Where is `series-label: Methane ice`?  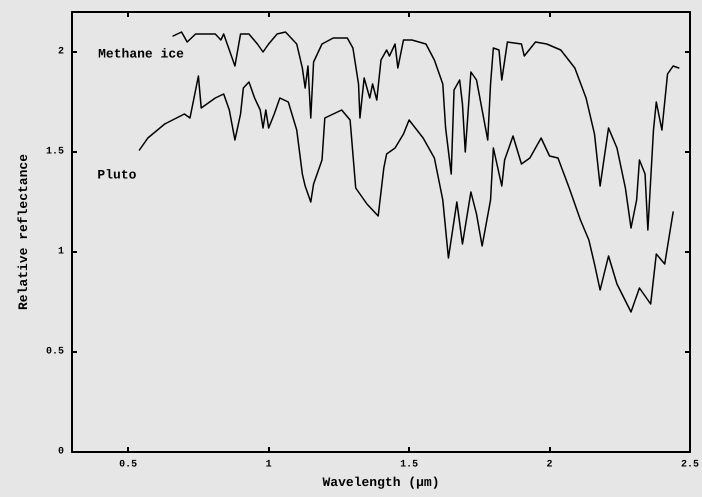
series-label: Methane ice is located at coordinates (141, 54).